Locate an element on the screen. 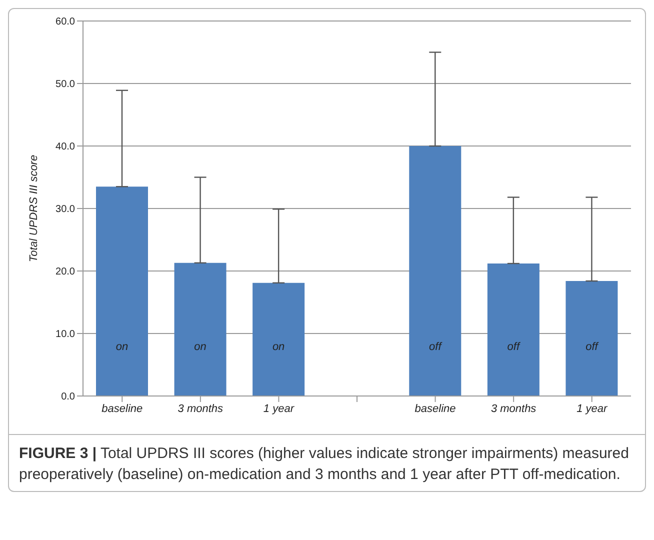 This screenshot has height=540, width=654. y-tick-label: 30.0 is located at coordinates (66, 210).